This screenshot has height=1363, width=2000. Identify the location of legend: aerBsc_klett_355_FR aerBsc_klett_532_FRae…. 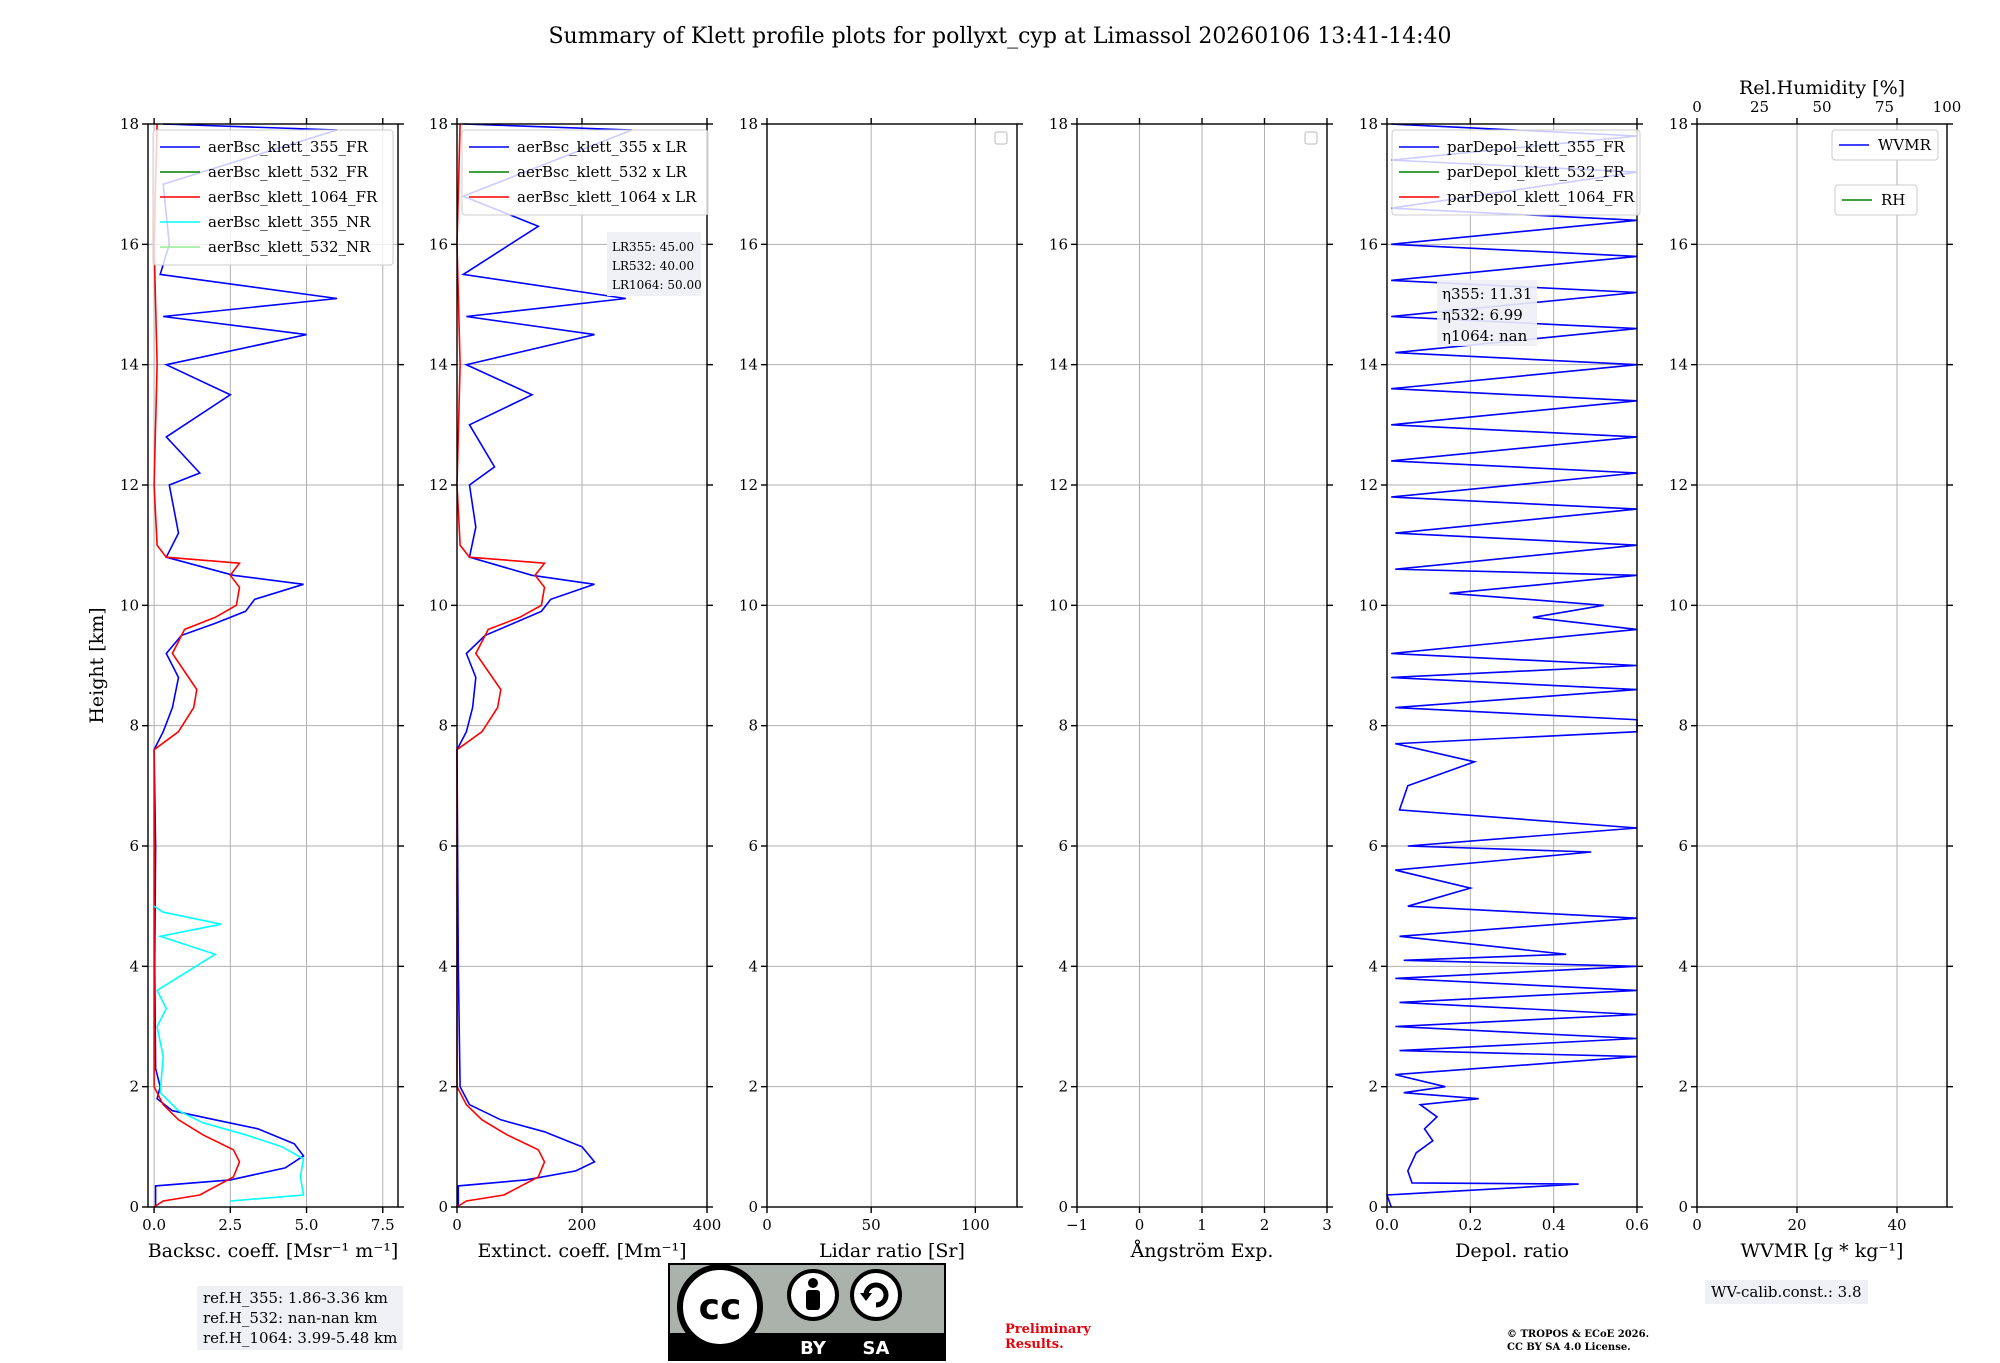
(273, 197).